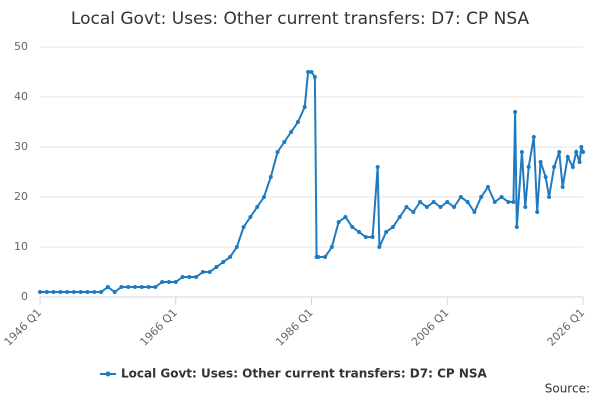 This screenshot has height=400, width=600. Describe the element at coordinates (158, 327) in the screenshot. I see `x-tick-label: 1966 Q1` at that location.